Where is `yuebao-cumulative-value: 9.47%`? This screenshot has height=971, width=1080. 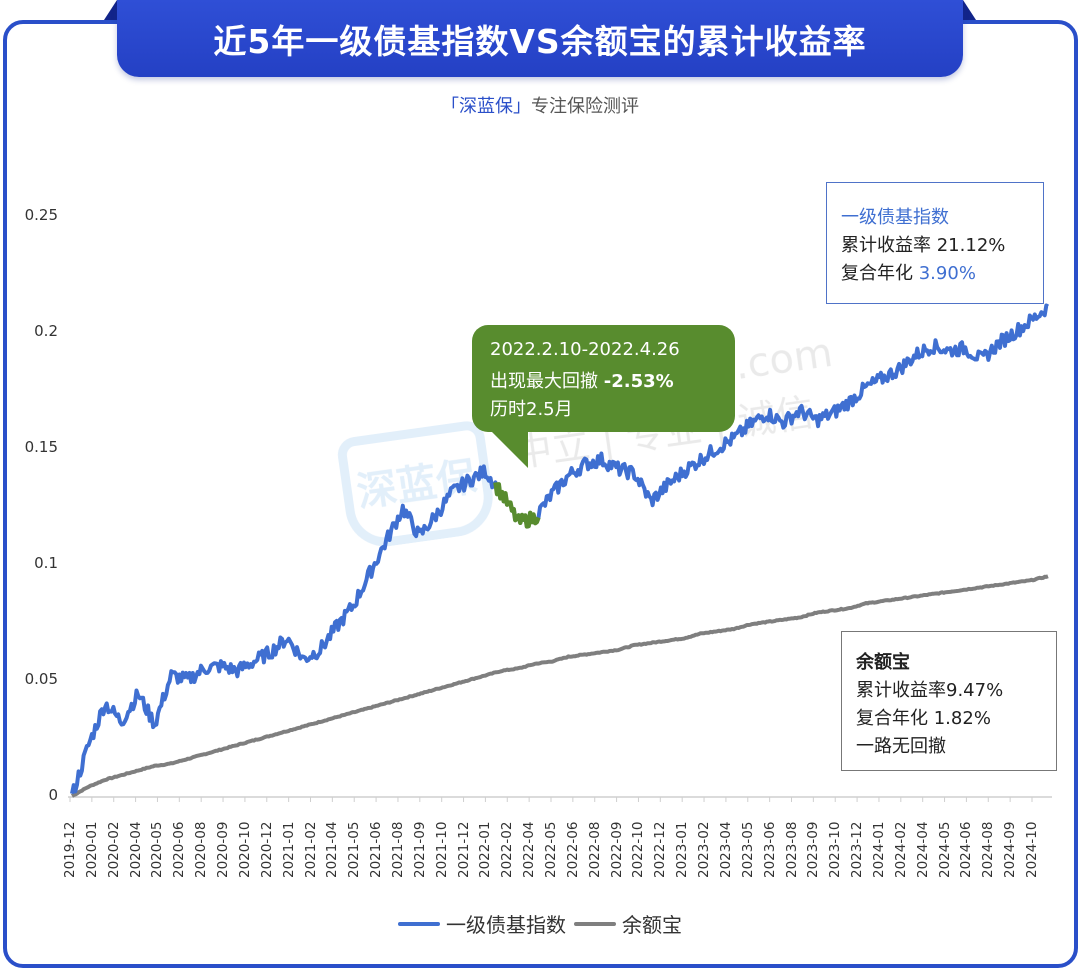
yuebao-cumulative-value: 9.47% is located at coordinates (975, 690).